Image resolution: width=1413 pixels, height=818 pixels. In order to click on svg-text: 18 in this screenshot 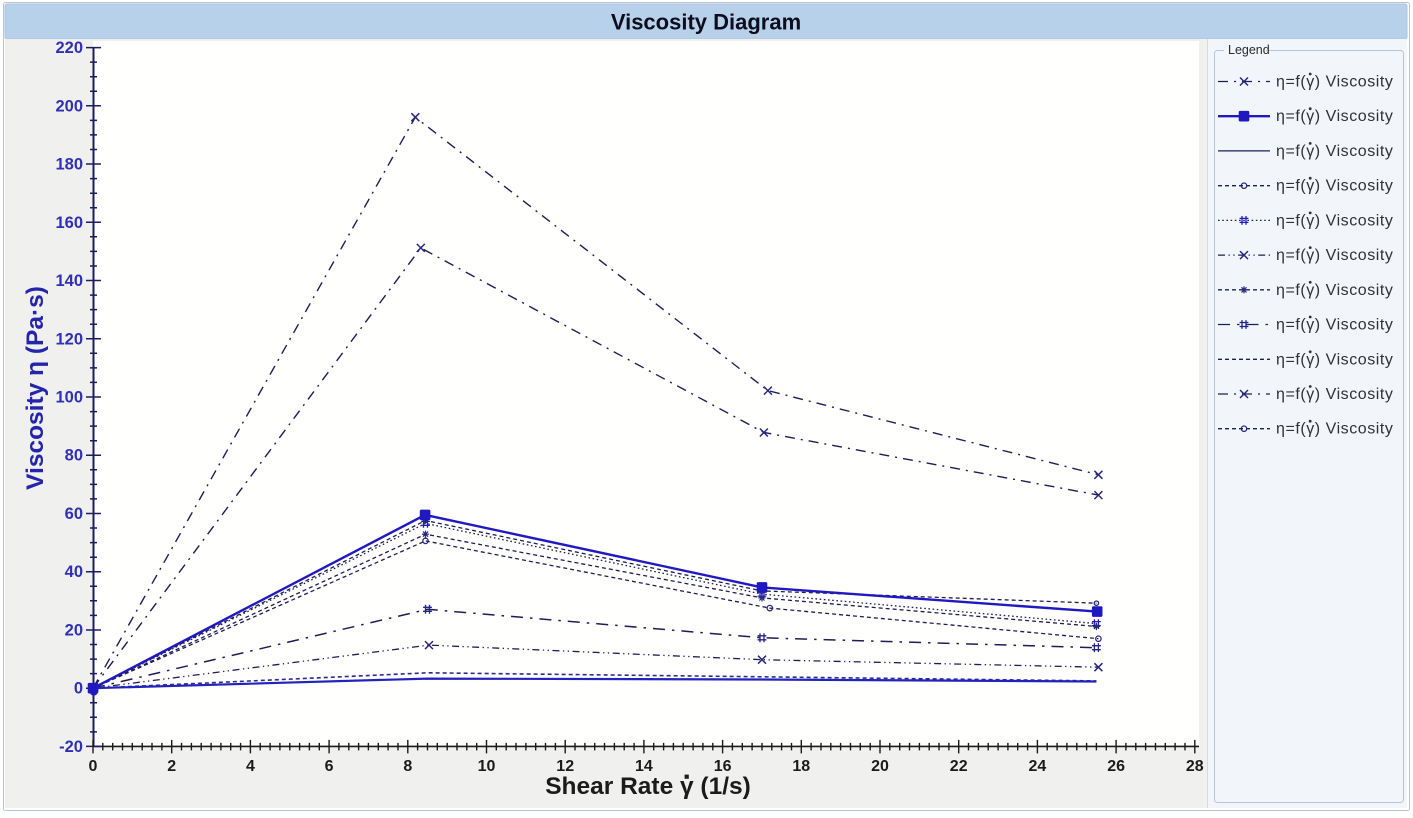, I will do `click(801, 766)`.